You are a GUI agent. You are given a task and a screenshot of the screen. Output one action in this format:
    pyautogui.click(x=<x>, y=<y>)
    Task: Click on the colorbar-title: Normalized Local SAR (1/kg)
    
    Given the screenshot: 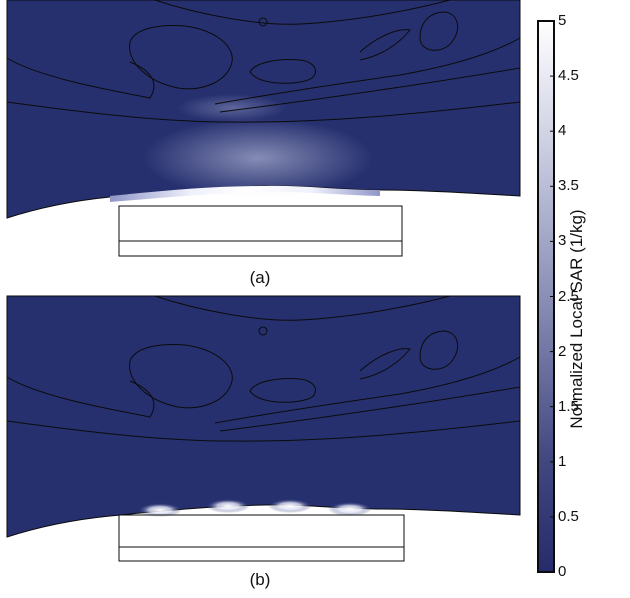 What is the action you would take?
    pyautogui.click(x=576, y=319)
    